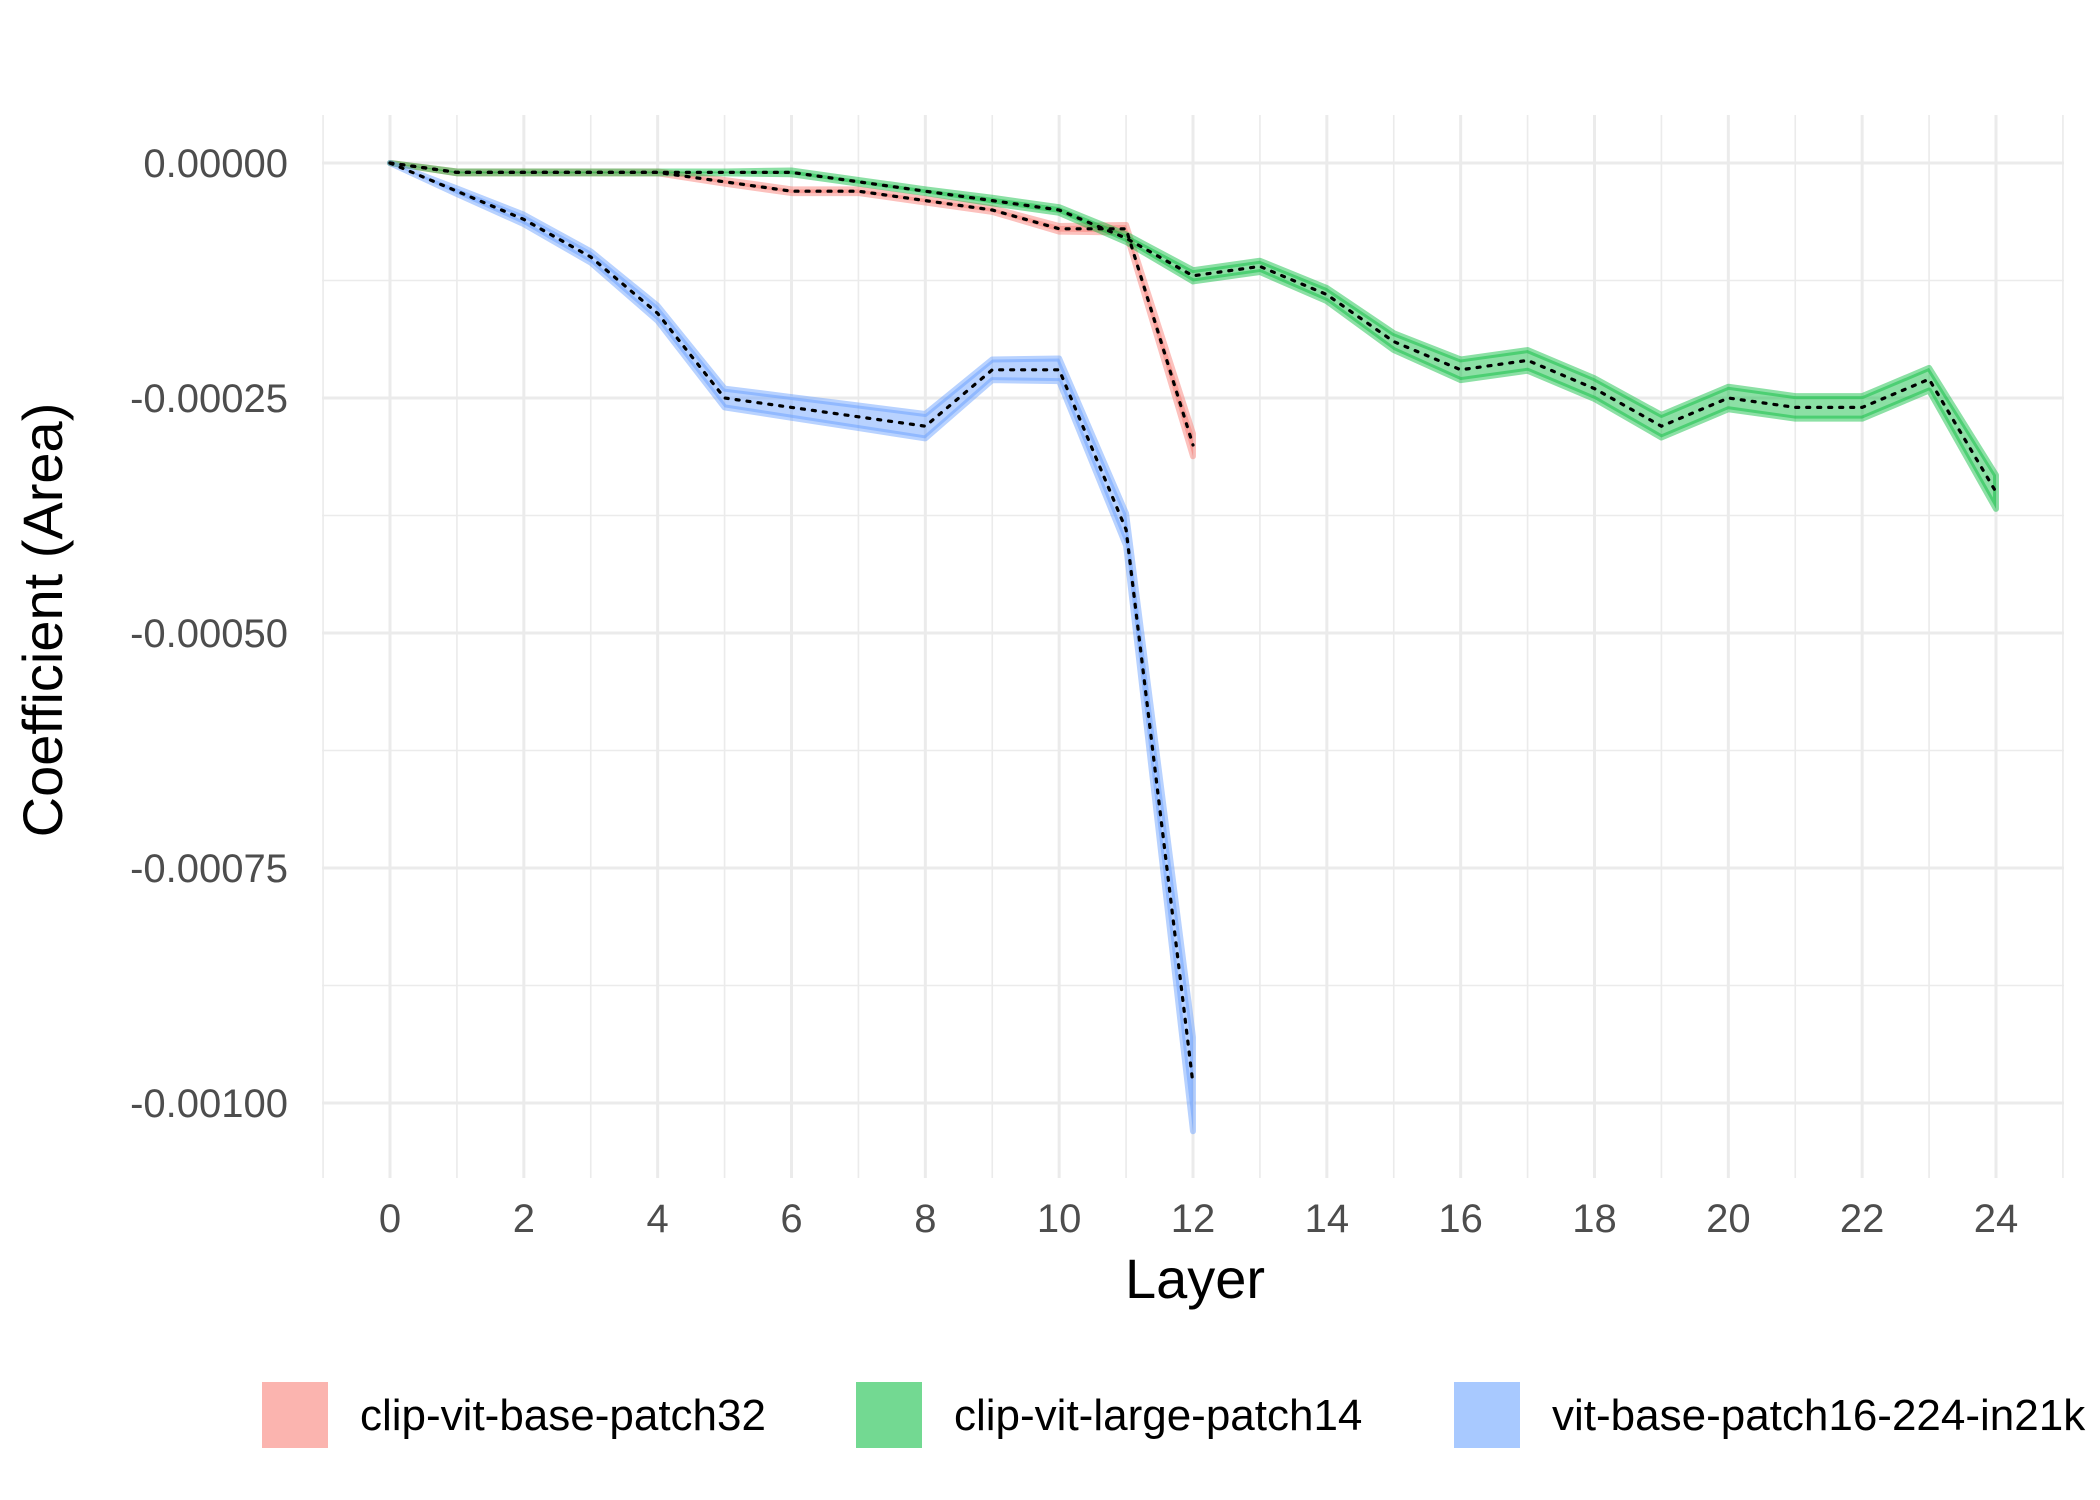 The height and width of the screenshot is (1500, 2100). What do you see at coordinates (791, 1219) in the screenshot?
I see `x-tick-label: 6` at bounding box center [791, 1219].